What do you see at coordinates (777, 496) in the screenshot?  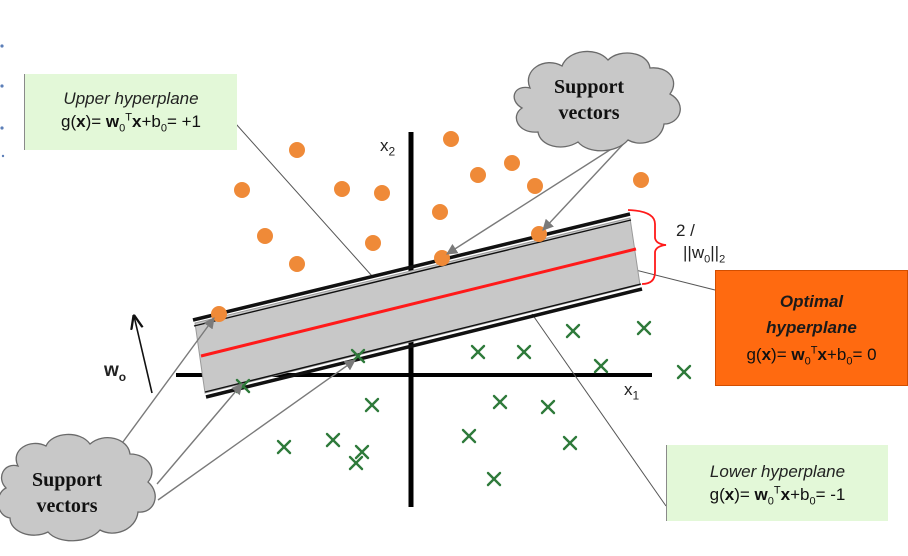 I see `lower-hyperplane-equation: g(x)= w0Tx+b0= -1` at bounding box center [777, 496].